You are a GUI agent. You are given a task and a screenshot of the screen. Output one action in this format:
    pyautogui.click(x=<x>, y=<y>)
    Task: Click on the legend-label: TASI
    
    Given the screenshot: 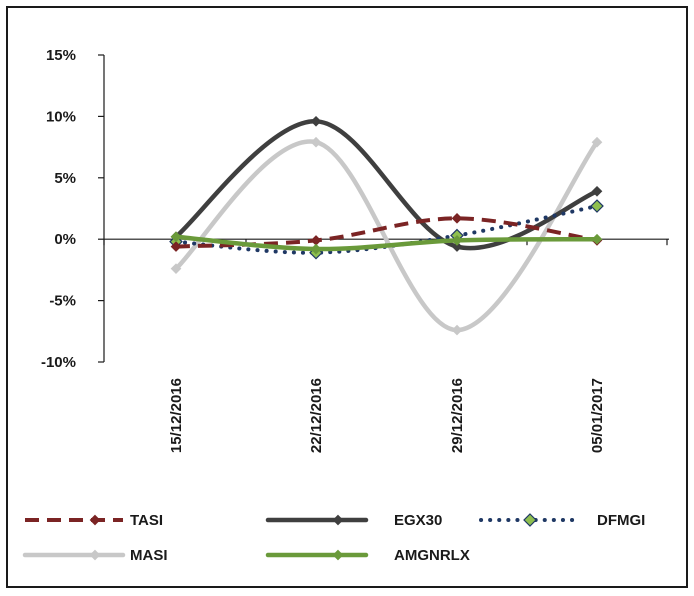 What is the action you would take?
    pyautogui.click(x=146, y=520)
    